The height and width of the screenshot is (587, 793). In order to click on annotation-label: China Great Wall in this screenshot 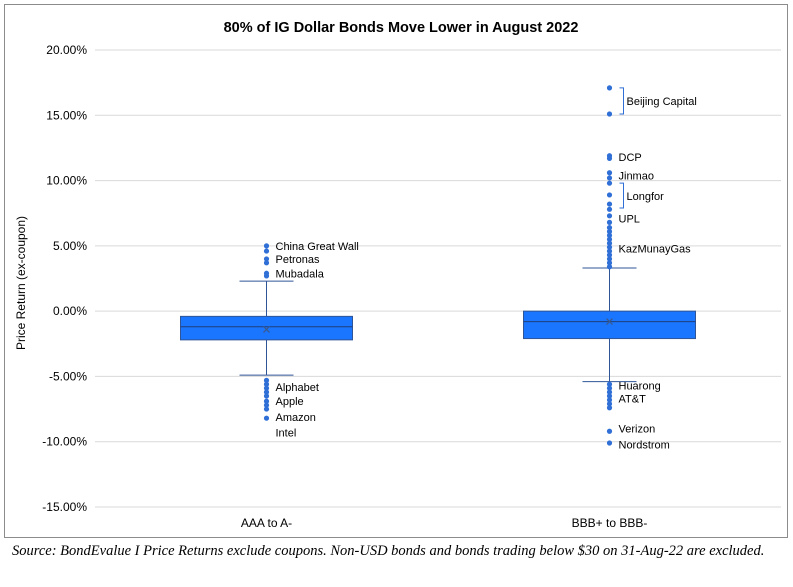, I will do `click(317, 247)`.